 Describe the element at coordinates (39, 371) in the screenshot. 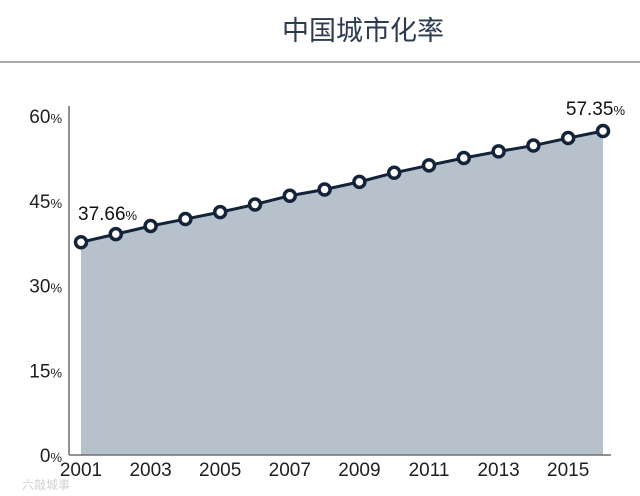

I see `y-tick-number: 15` at that location.